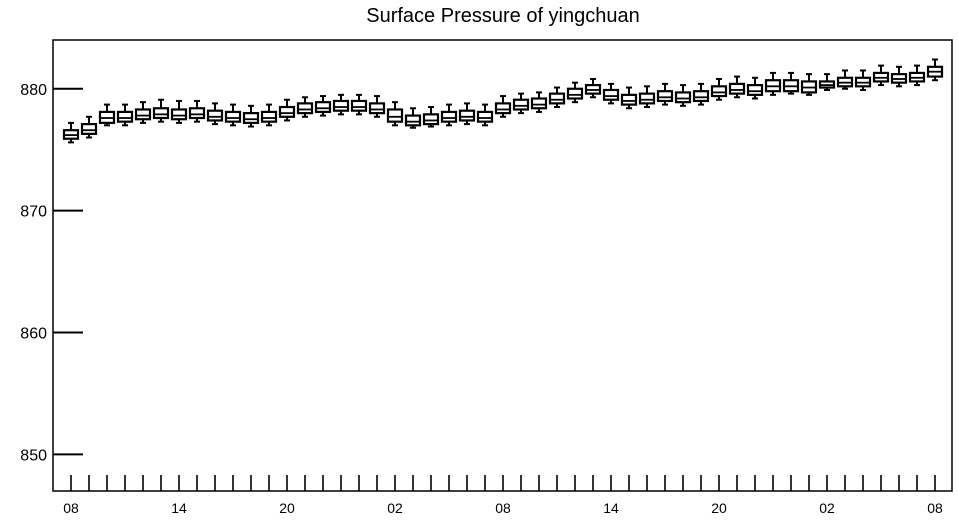 The height and width of the screenshot is (525, 958). I want to click on y-tick-label: 850, so click(33, 455).